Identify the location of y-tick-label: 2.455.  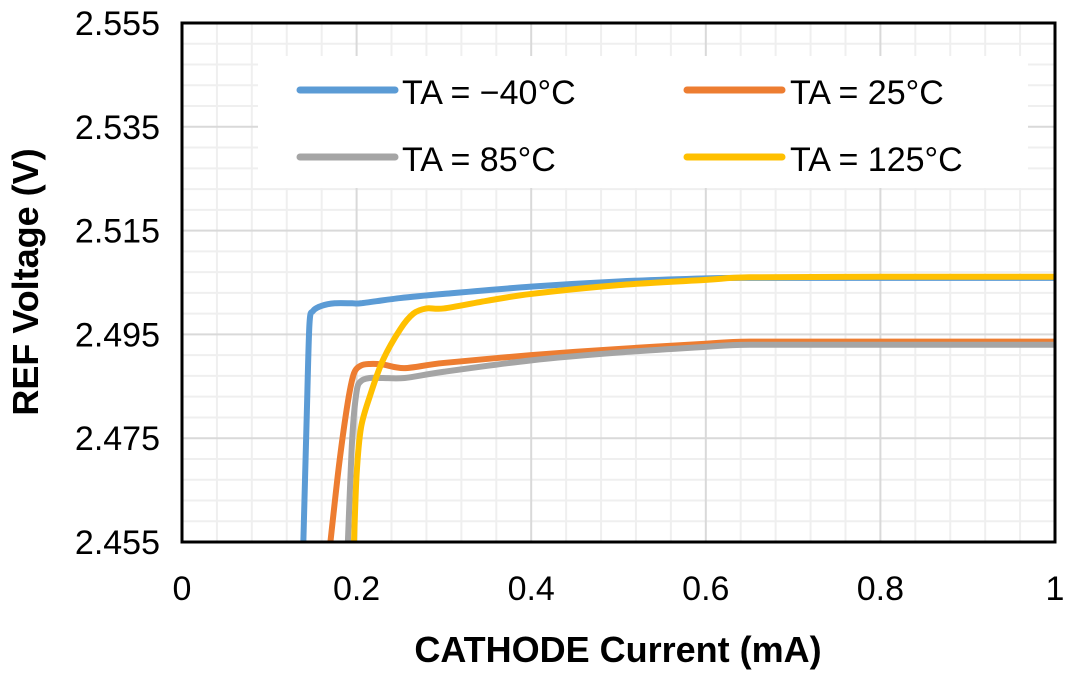
(117, 543).